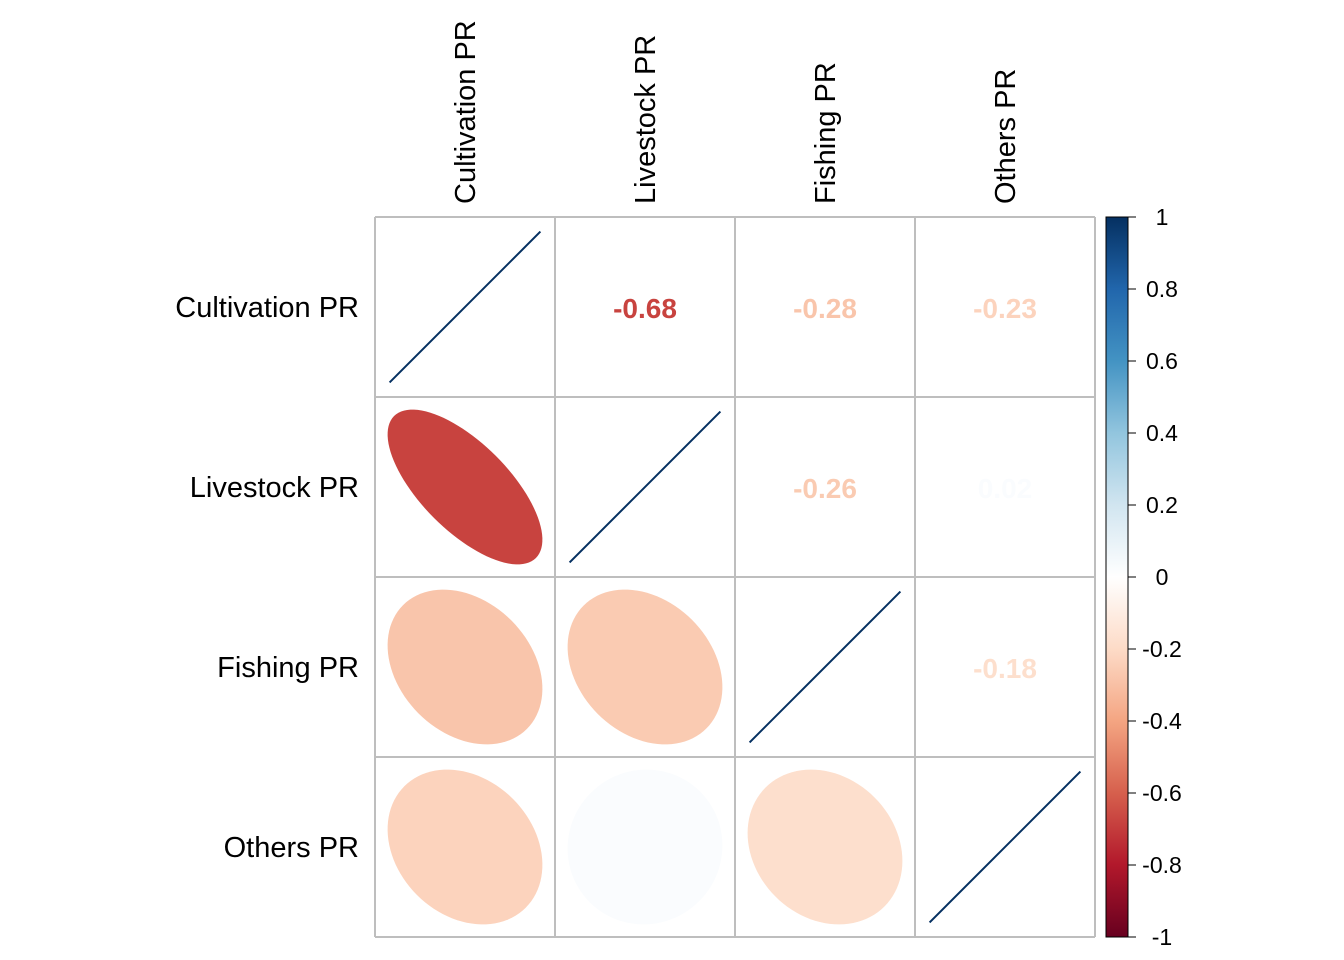  What do you see at coordinates (1162, 505) in the screenshot?
I see `legend-tick-label: 0.2` at bounding box center [1162, 505].